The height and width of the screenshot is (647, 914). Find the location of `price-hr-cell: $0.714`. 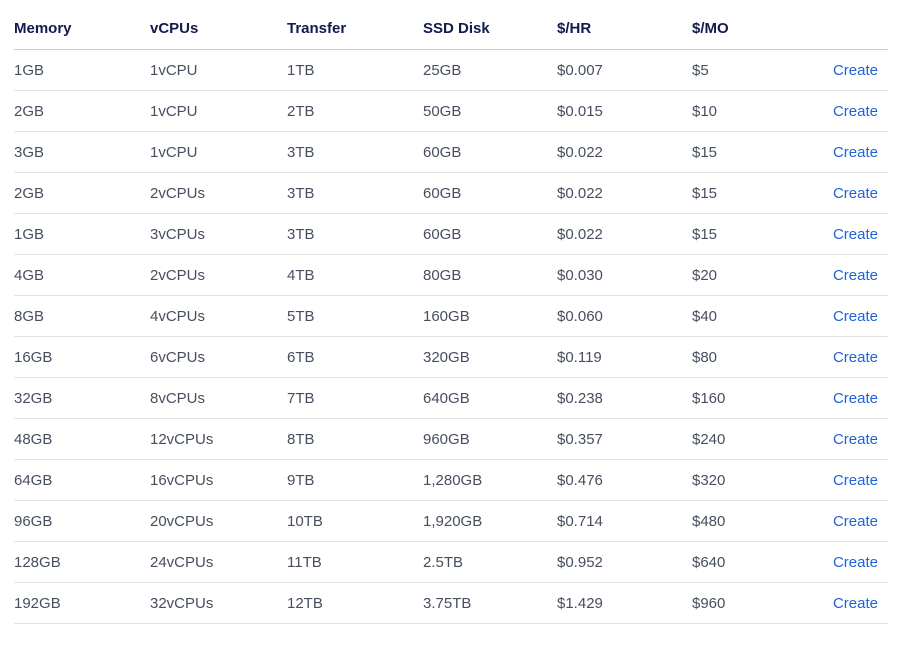

price-hr-cell: $0.714 is located at coordinates (624, 521).